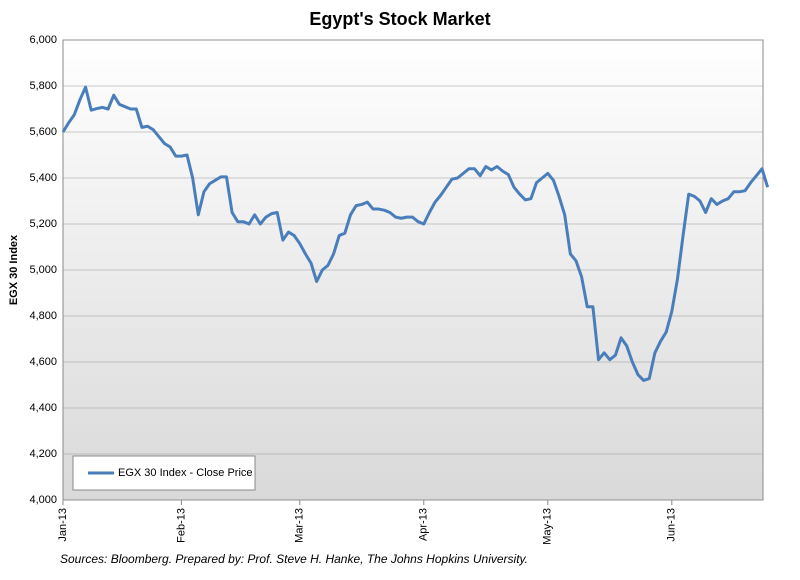 The image size is (800, 580). I want to click on y-tick-label: 5,200, so click(43, 224).